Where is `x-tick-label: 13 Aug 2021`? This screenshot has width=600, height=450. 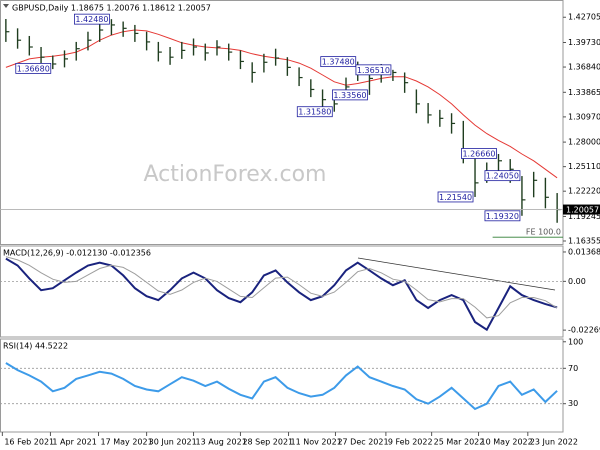 x-tick-label: 13 Aug 2021 is located at coordinates (221, 442).